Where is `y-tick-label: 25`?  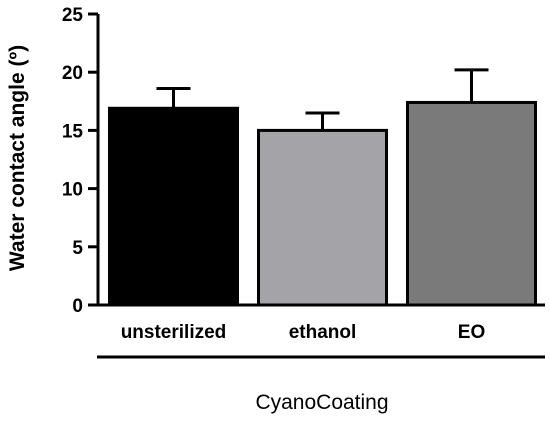 y-tick-label: 25 is located at coordinates (73, 15).